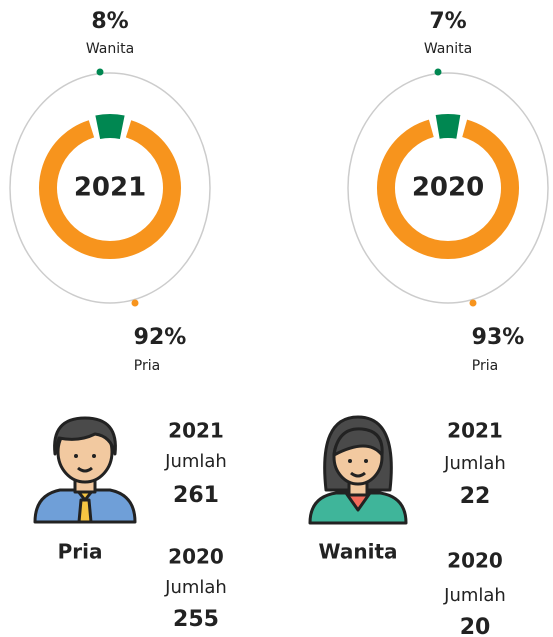 The height and width of the screenshot is (637, 553). Describe the element at coordinates (109, 21) in the screenshot. I see `value-label: 8%` at that location.